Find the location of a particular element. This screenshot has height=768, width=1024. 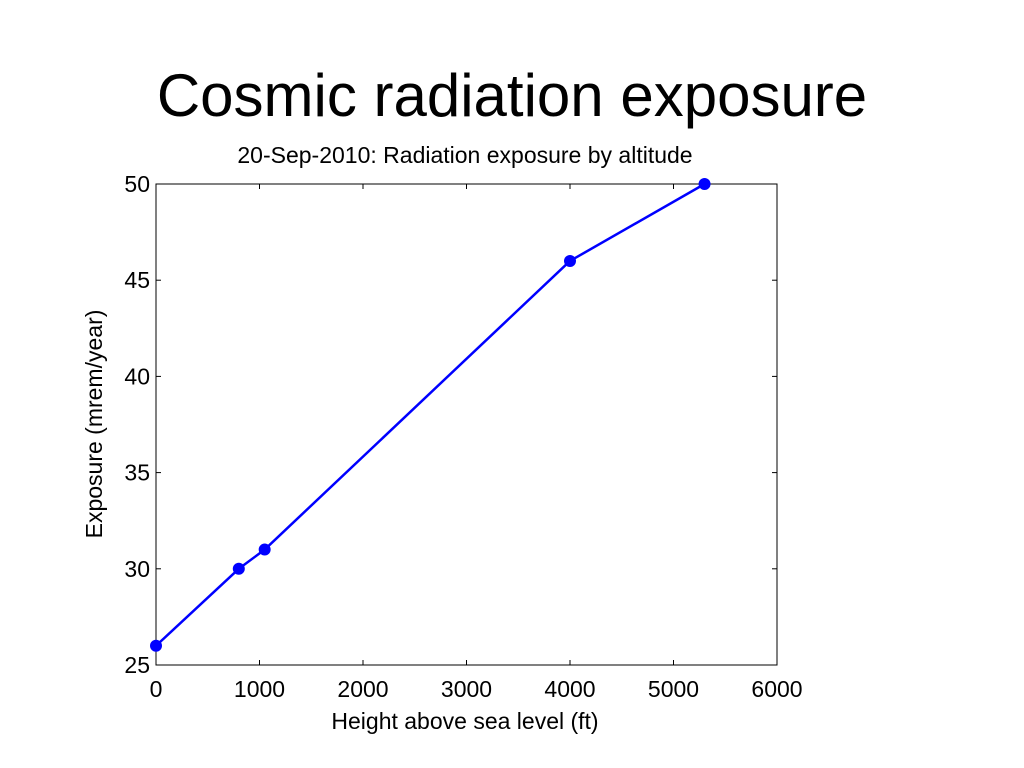

y-axis-title: Exposure (mrem/year) is located at coordinates (94, 424).